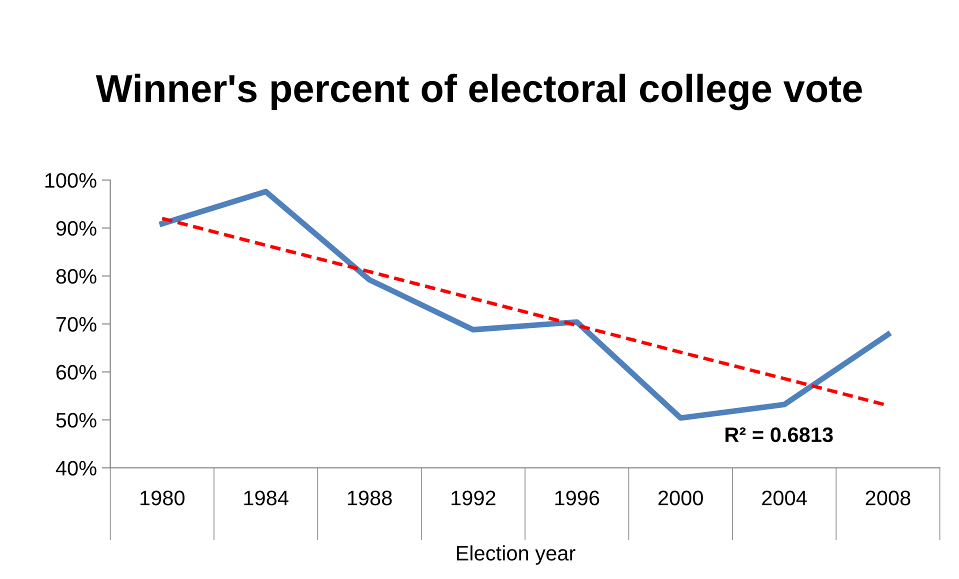  I want to click on annotation: R² = 0.6813, so click(779, 434).